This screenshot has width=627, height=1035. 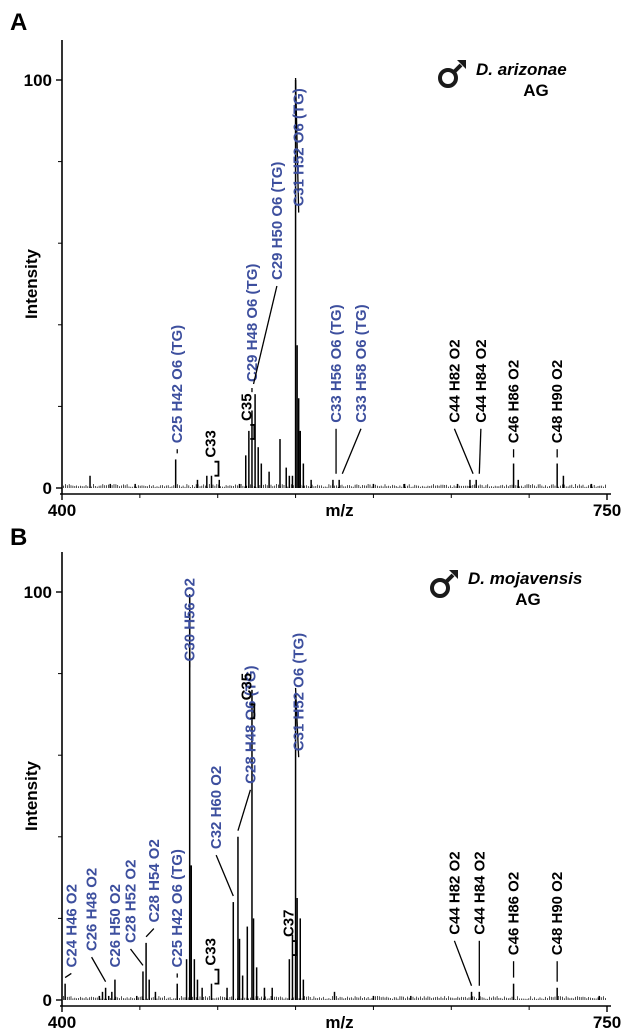 I want to click on peak-annotation: C24 H46 O2, so click(x=71, y=925).